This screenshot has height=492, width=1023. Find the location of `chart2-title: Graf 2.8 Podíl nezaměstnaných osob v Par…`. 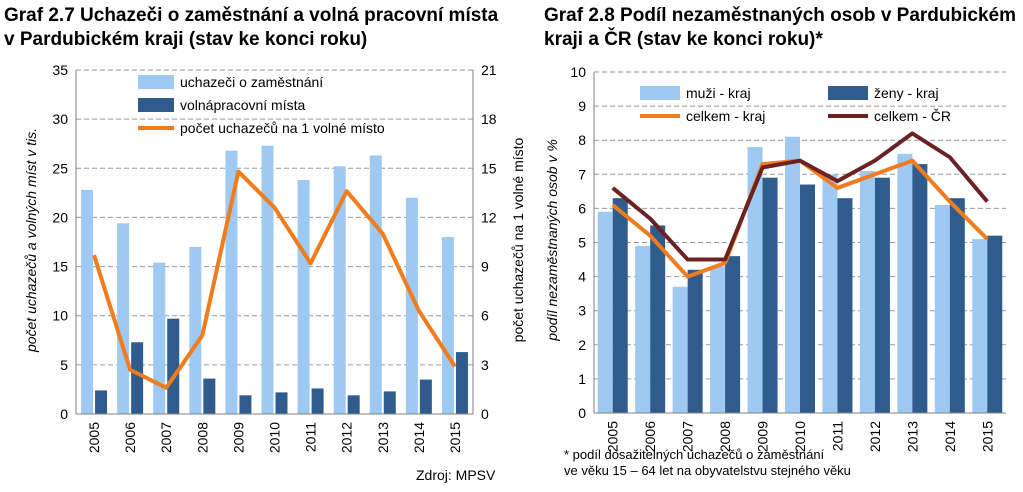

chart2-title: Graf 2.8 Podíl nezaměstnaných osob v Par… is located at coordinates (780, 27).